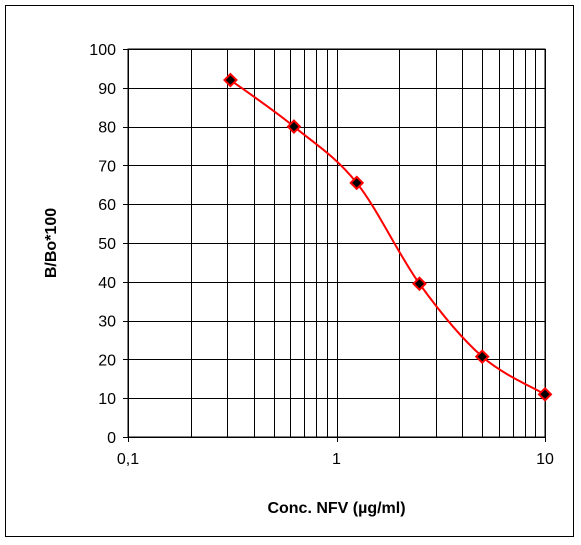 This screenshot has width=581, height=545. I want to click on x-tick-label: 1, so click(336, 459).